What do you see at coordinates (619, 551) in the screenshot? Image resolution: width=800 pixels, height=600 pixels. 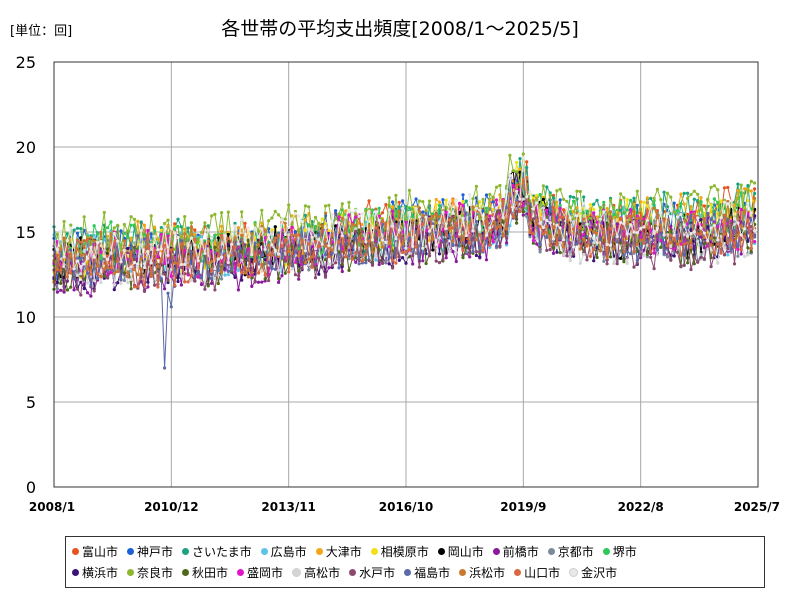 I see `legend-item: 堺市` at bounding box center [619, 551].